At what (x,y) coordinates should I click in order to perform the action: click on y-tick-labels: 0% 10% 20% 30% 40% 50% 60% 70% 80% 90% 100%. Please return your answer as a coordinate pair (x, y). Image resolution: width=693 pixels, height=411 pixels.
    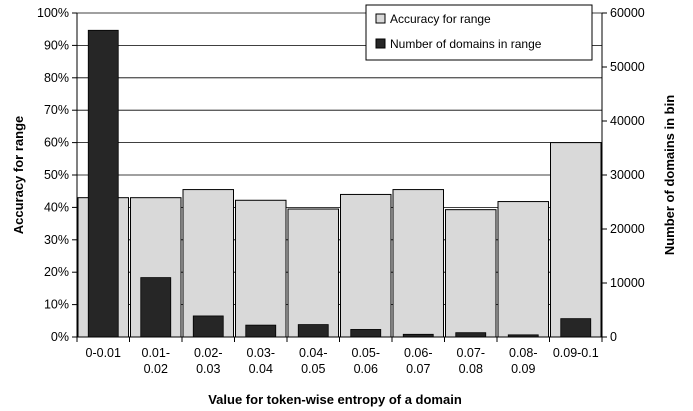
    Looking at the image, I should click on (53, 175).